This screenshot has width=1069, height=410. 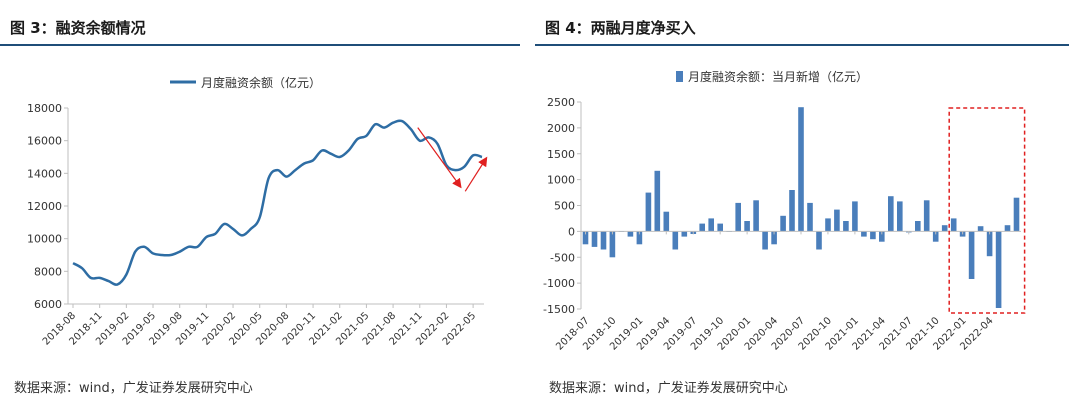 What do you see at coordinates (561, 102) in the screenshot?
I see `y-tick-label: 2500` at bounding box center [561, 102].